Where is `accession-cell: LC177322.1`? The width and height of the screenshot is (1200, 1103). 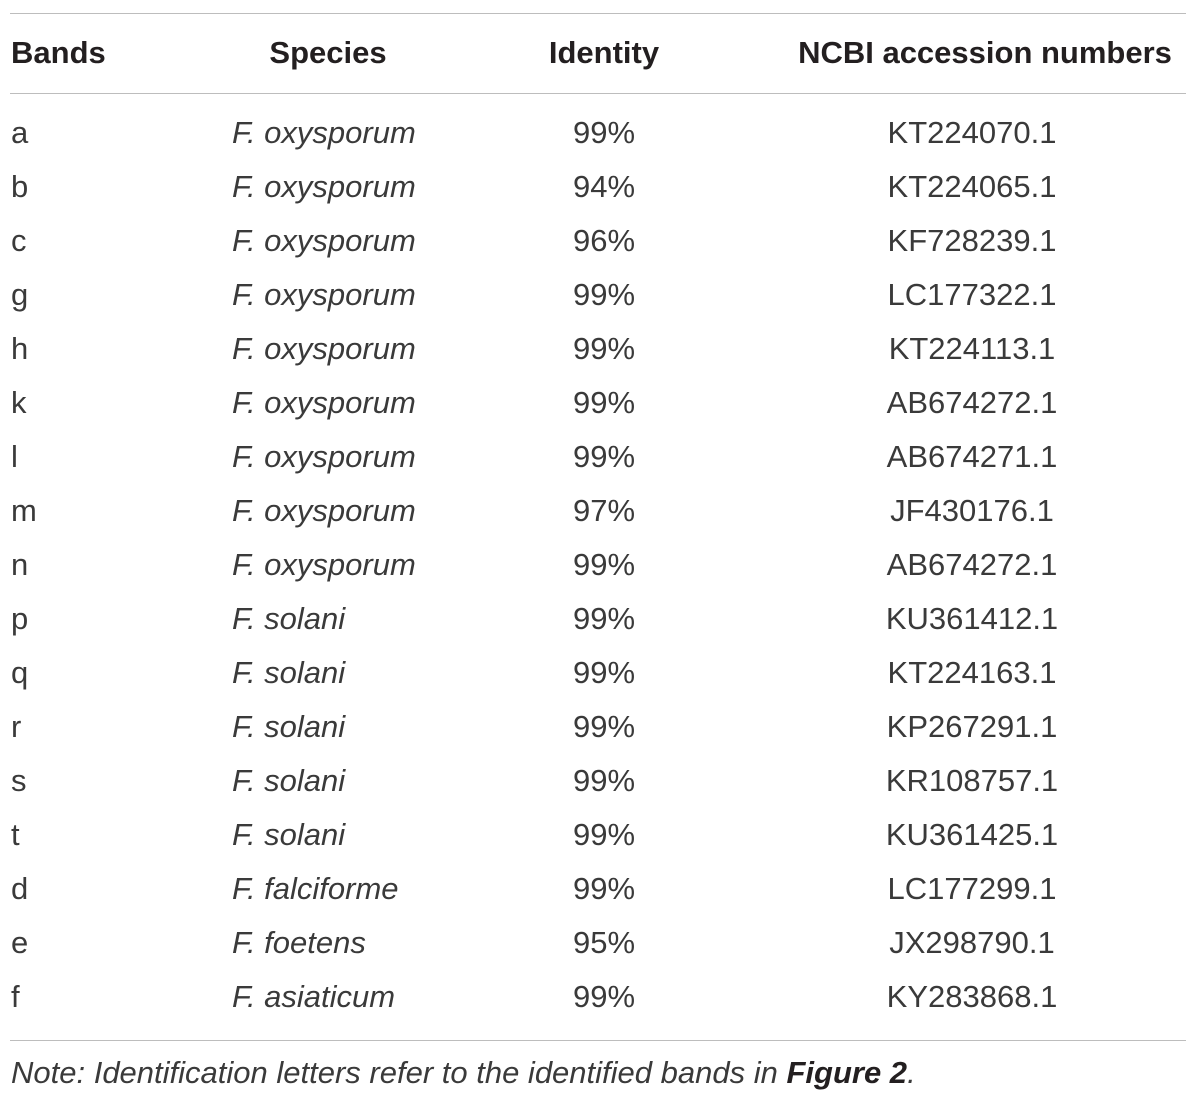 accession-cell: LC177322.1 is located at coordinates (972, 294).